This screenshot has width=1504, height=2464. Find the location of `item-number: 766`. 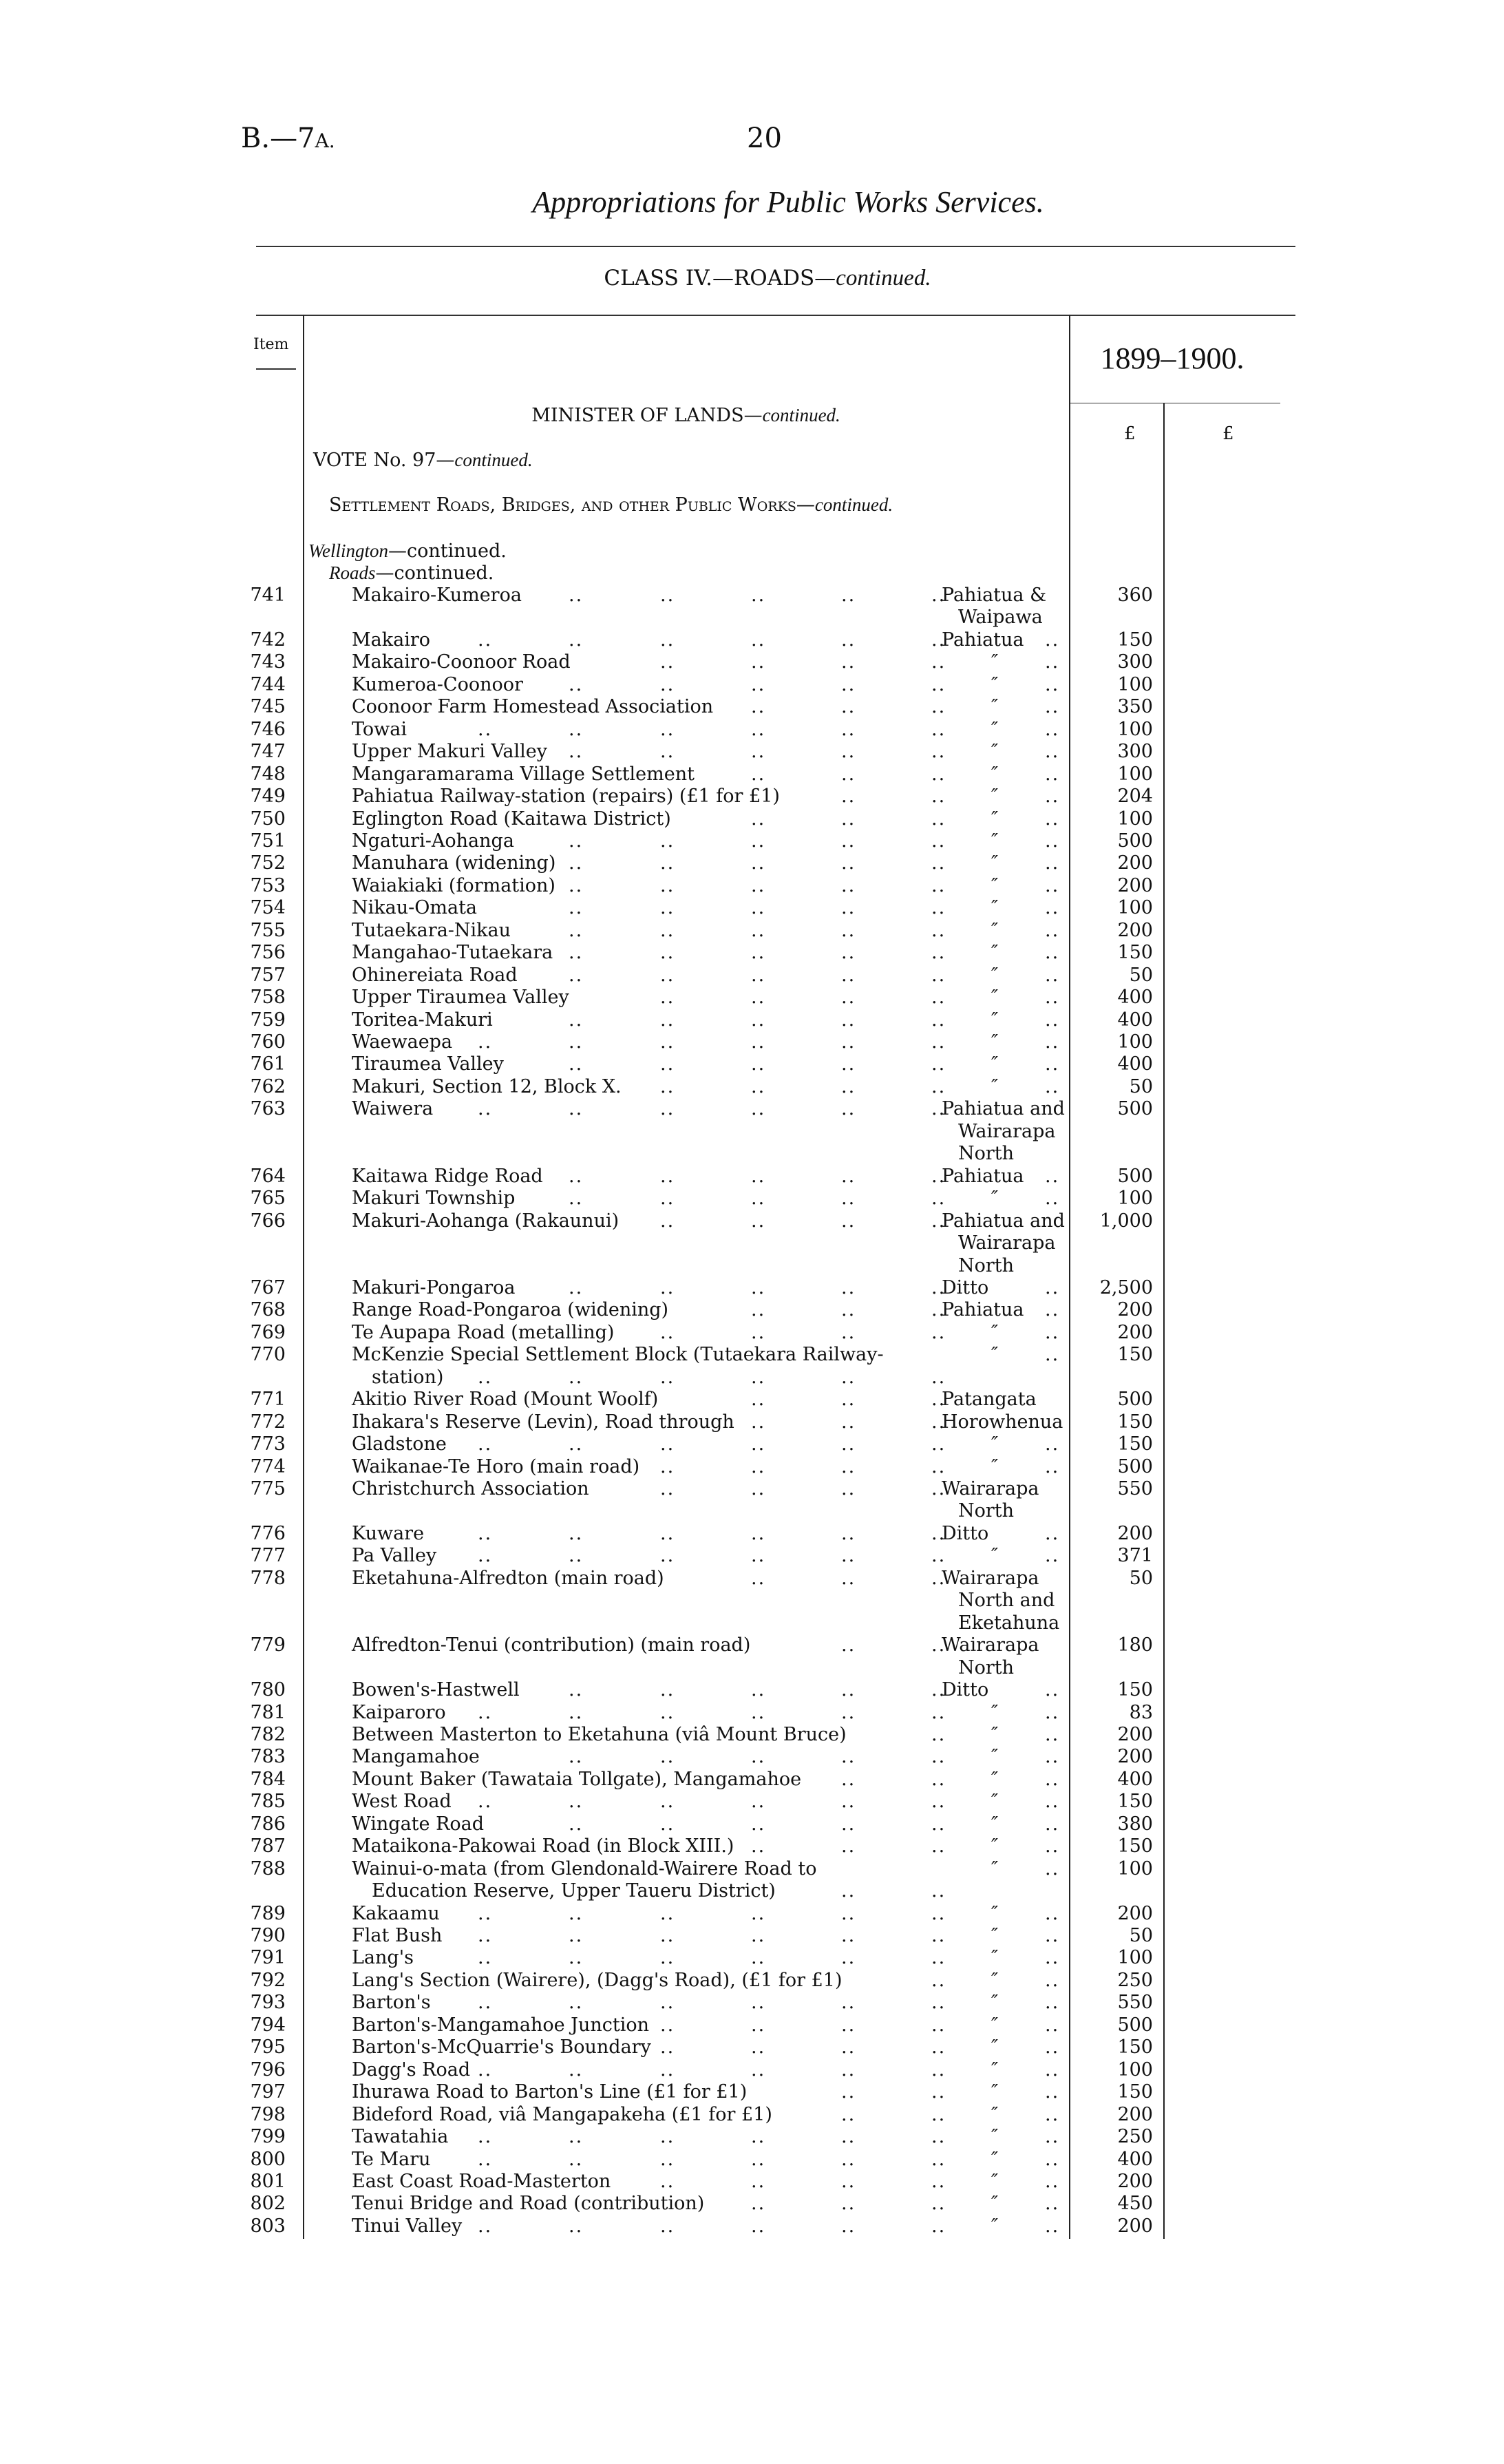

item-number: 766 is located at coordinates (268, 1221).